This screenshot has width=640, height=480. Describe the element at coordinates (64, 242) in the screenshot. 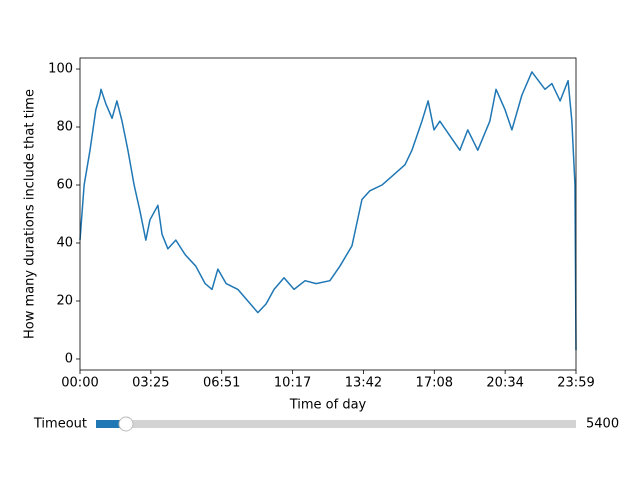

I see `y-tick-label: 40` at that location.